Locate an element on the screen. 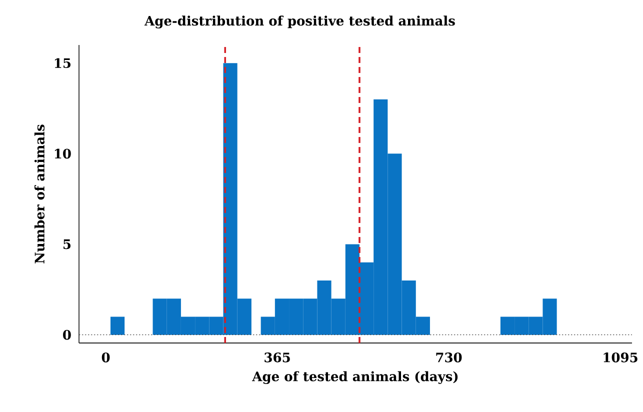 The height and width of the screenshot is (412, 643). x-tick-label: 365 is located at coordinates (277, 357).